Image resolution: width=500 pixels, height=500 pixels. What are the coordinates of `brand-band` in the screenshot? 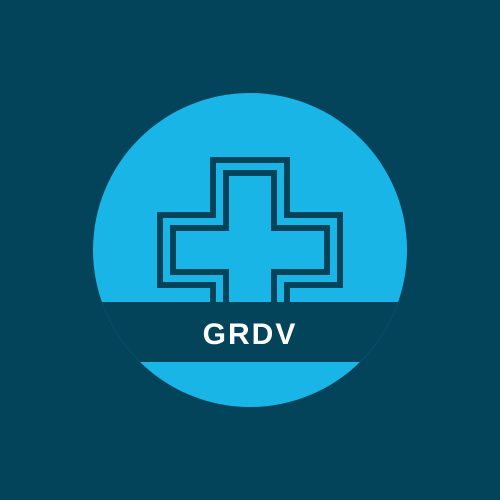 It's located at (250, 332).